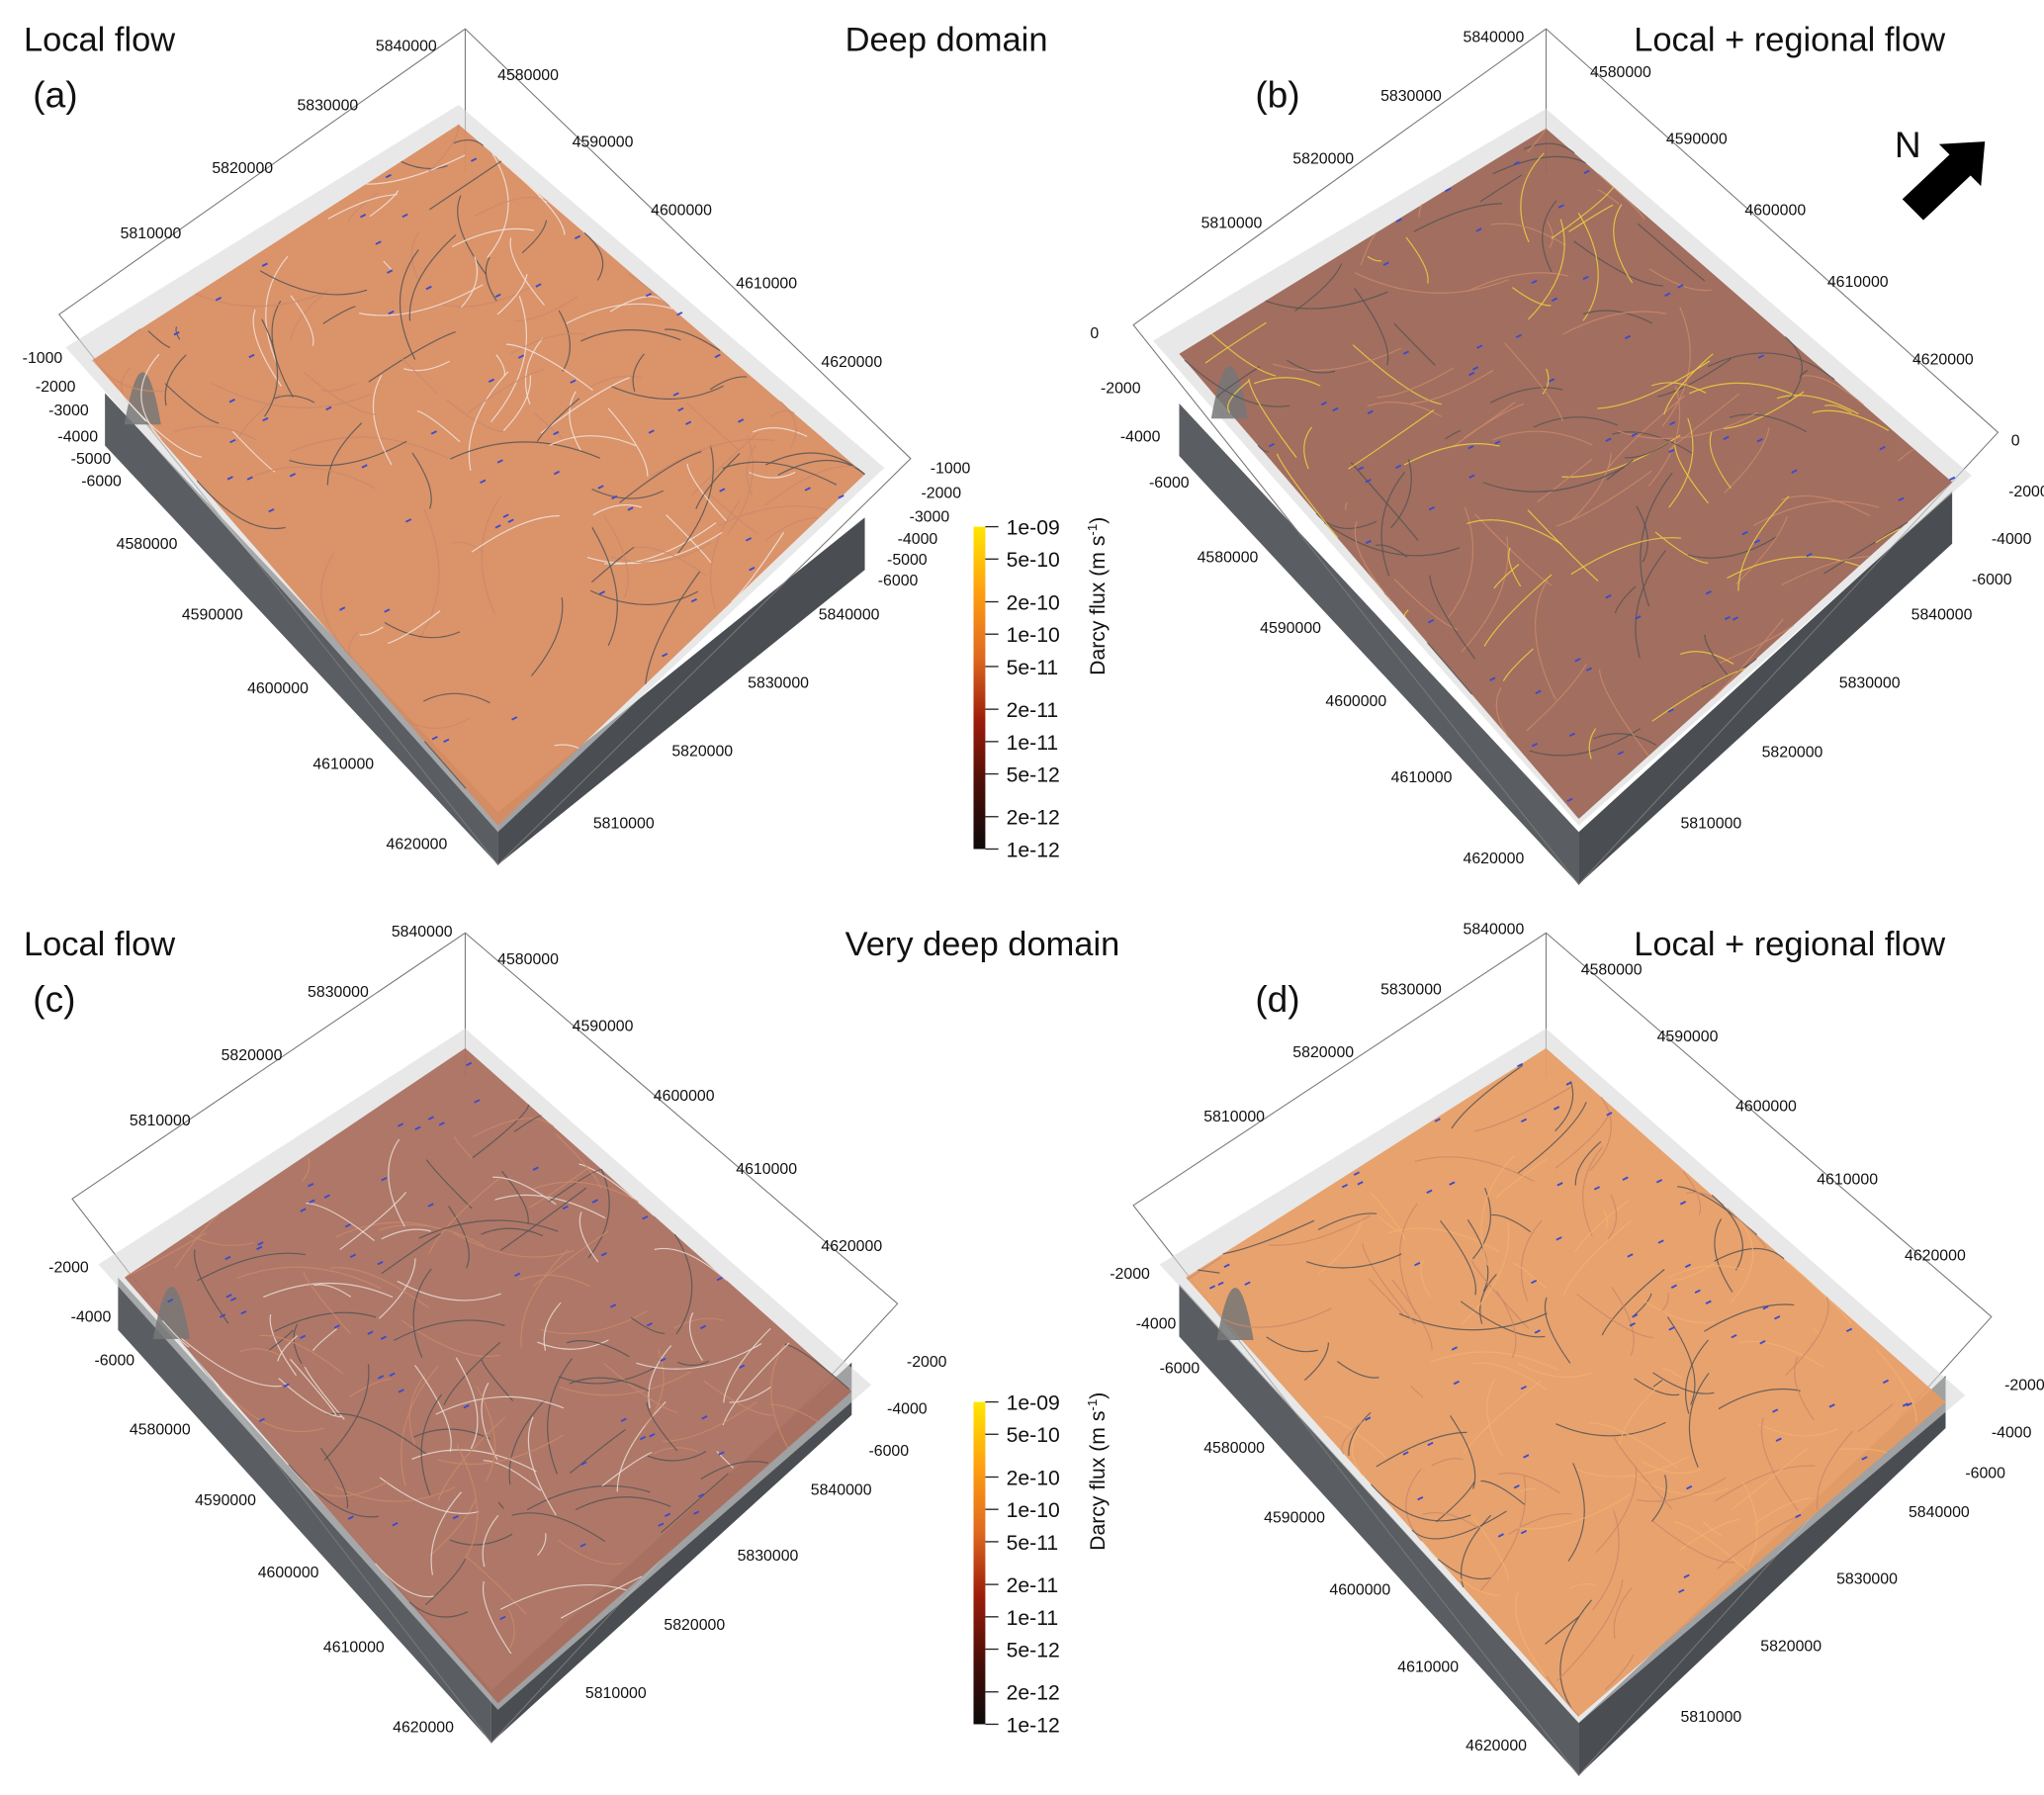 The image size is (2044, 1795). I want to click on axis-tick-label-y-bottom: 5820000, so click(694, 1625).